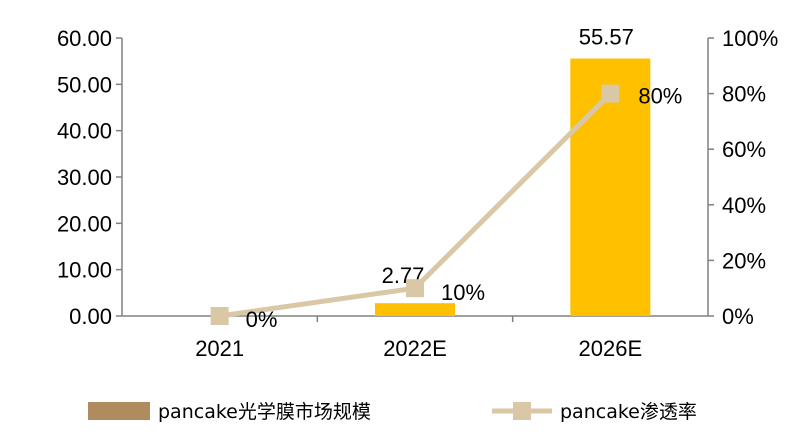  What do you see at coordinates (463, 292) in the screenshot?
I see `line-data-label: 10%` at bounding box center [463, 292].